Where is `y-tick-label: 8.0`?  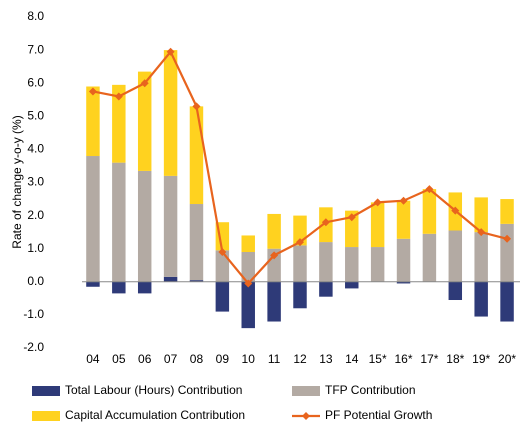 y-tick-label: 8.0 is located at coordinates (35, 16).